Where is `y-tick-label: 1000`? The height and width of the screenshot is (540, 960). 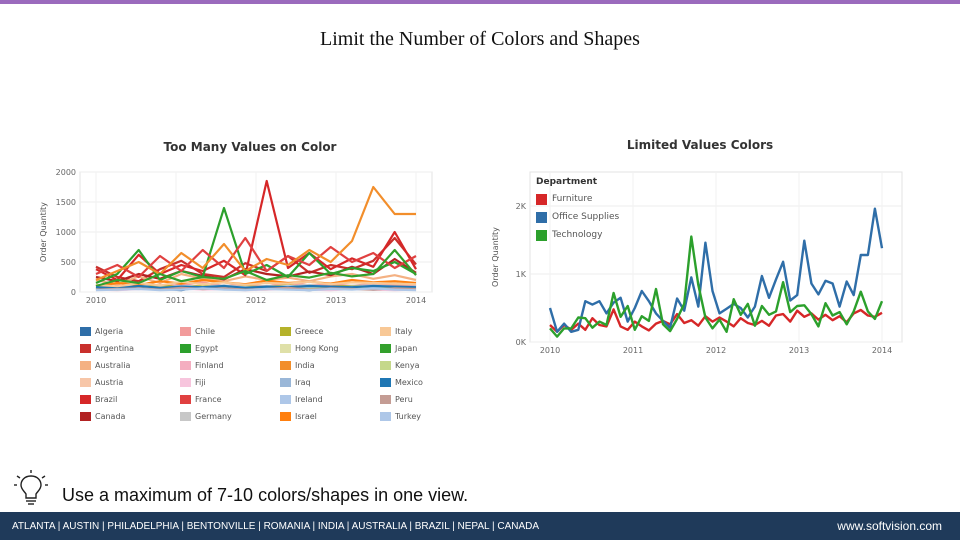 y-tick-label: 1000 is located at coordinates (66, 232).